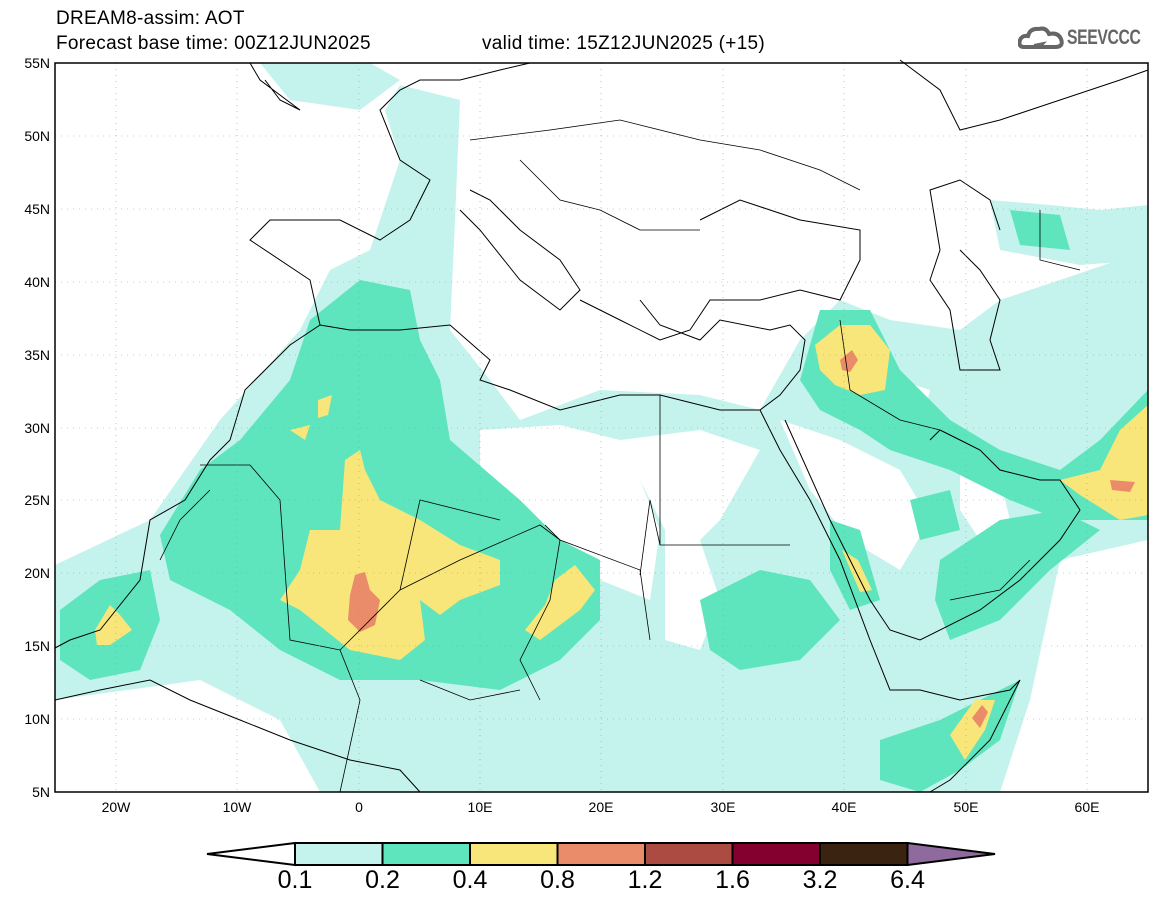 The width and height of the screenshot is (1165, 905). Describe the element at coordinates (37, 573) in the screenshot. I see `lat-label: 20N` at that location.